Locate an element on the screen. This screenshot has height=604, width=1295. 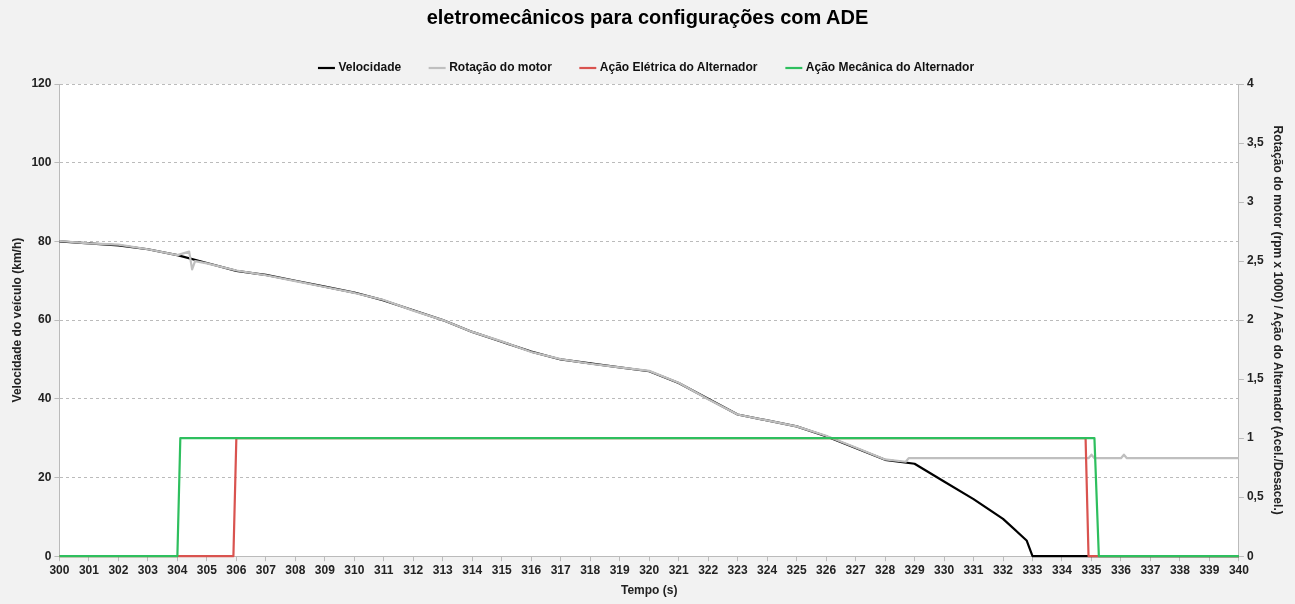
x-tick-label: 303 is located at coordinates (148, 569).